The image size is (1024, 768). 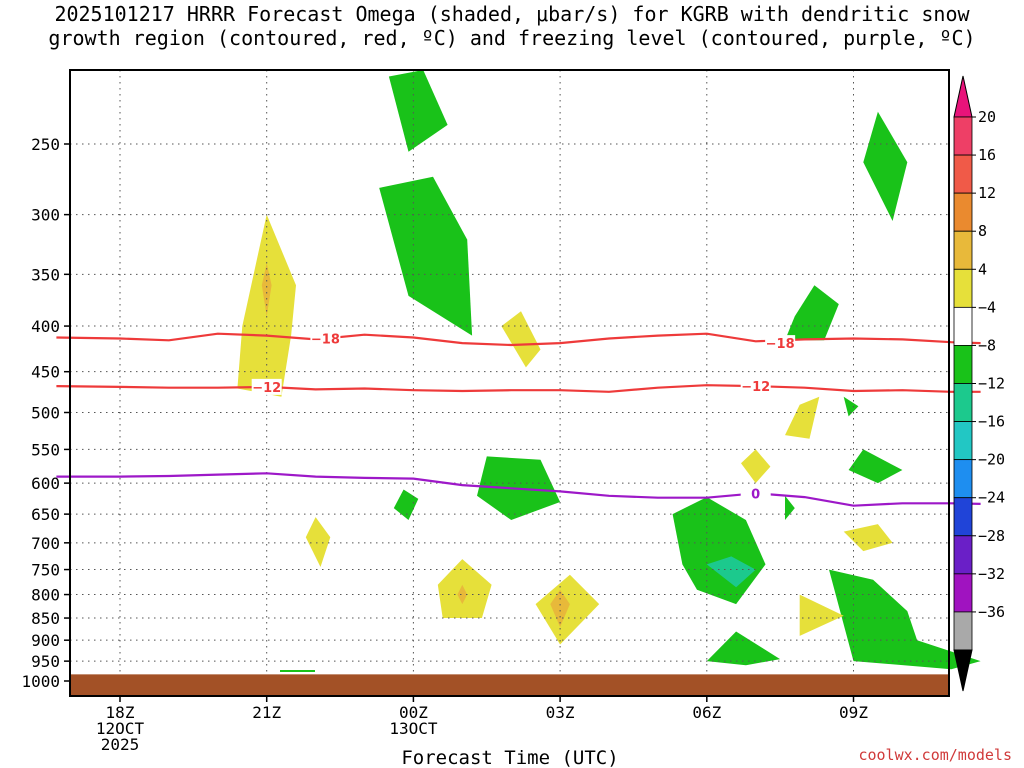 What do you see at coordinates (991, 574) in the screenshot?
I see `colorbar-label-13: −32` at bounding box center [991, 574].